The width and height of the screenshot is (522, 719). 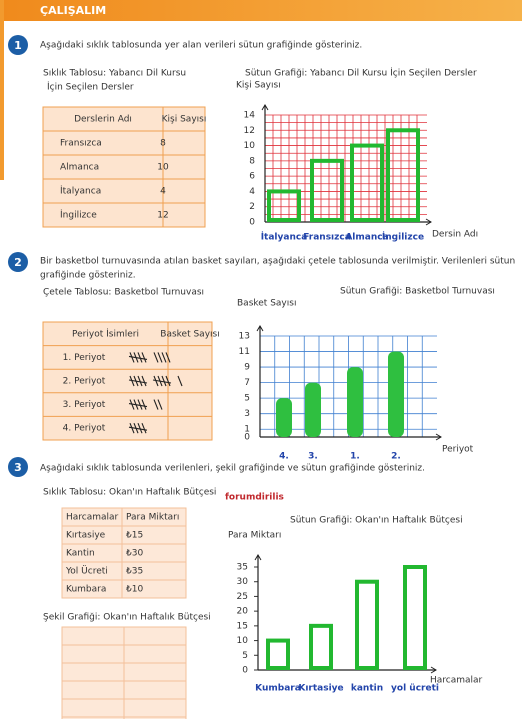 I want to click on y-tick-label: 25, so click(x=242, y=597).